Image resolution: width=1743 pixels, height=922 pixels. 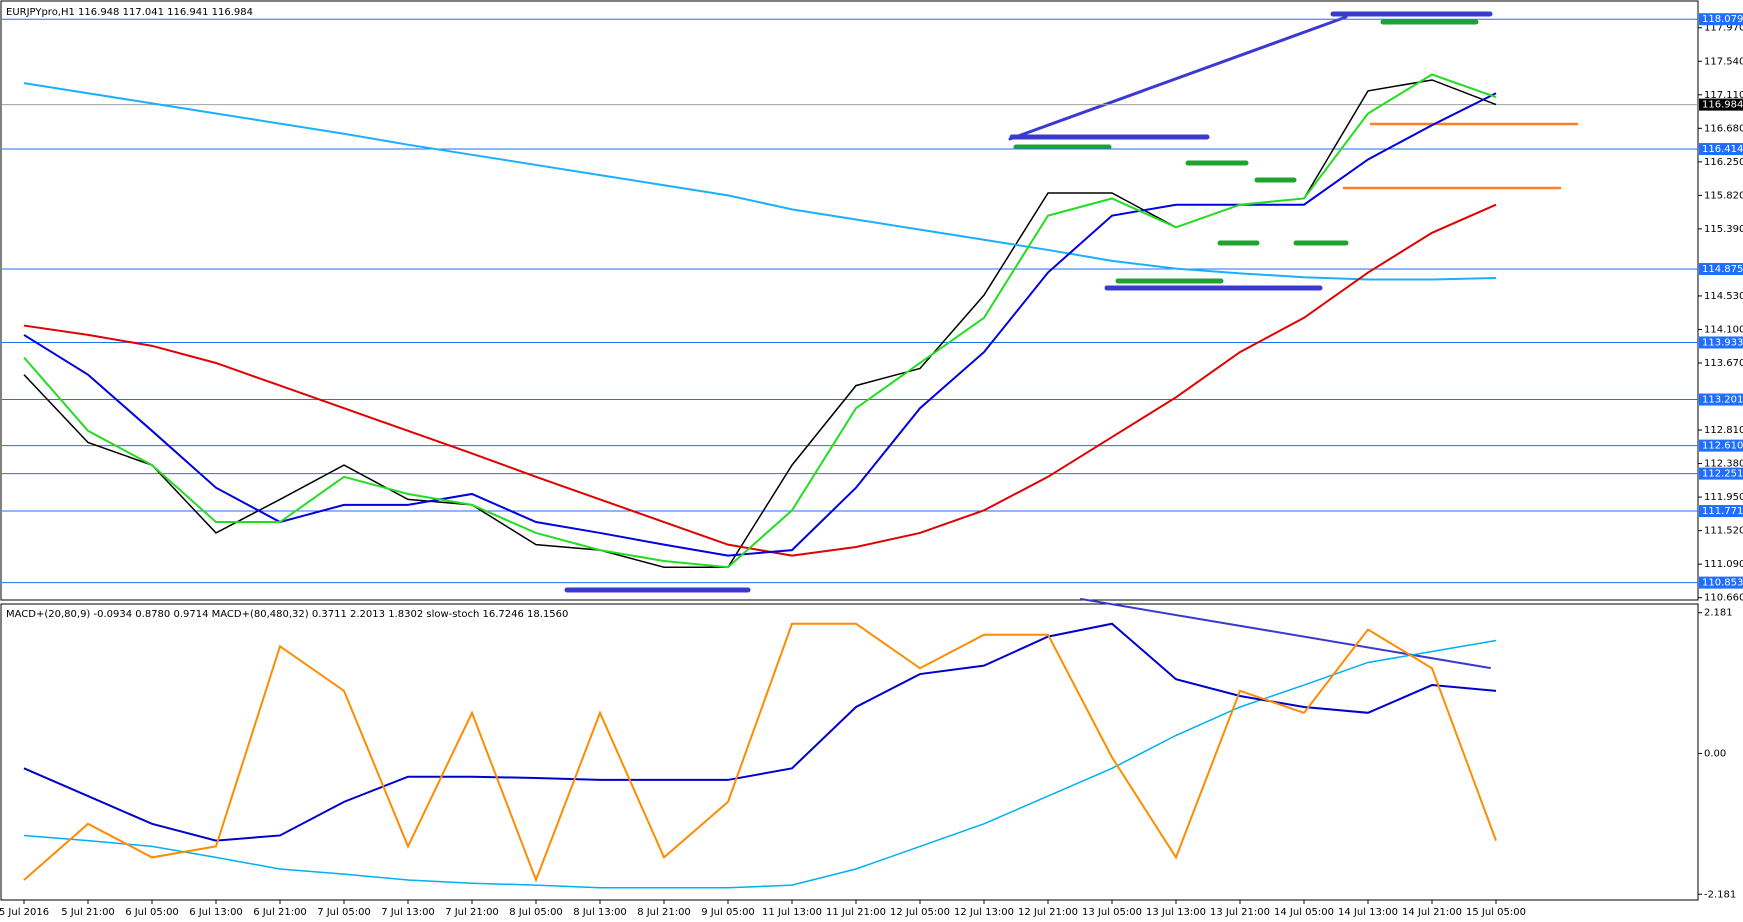 What do you see at coordinates (536, 912) in the screenshot?
I see `x-tick-label: 8 Jul 05:00` at bounding box center [536, 912].